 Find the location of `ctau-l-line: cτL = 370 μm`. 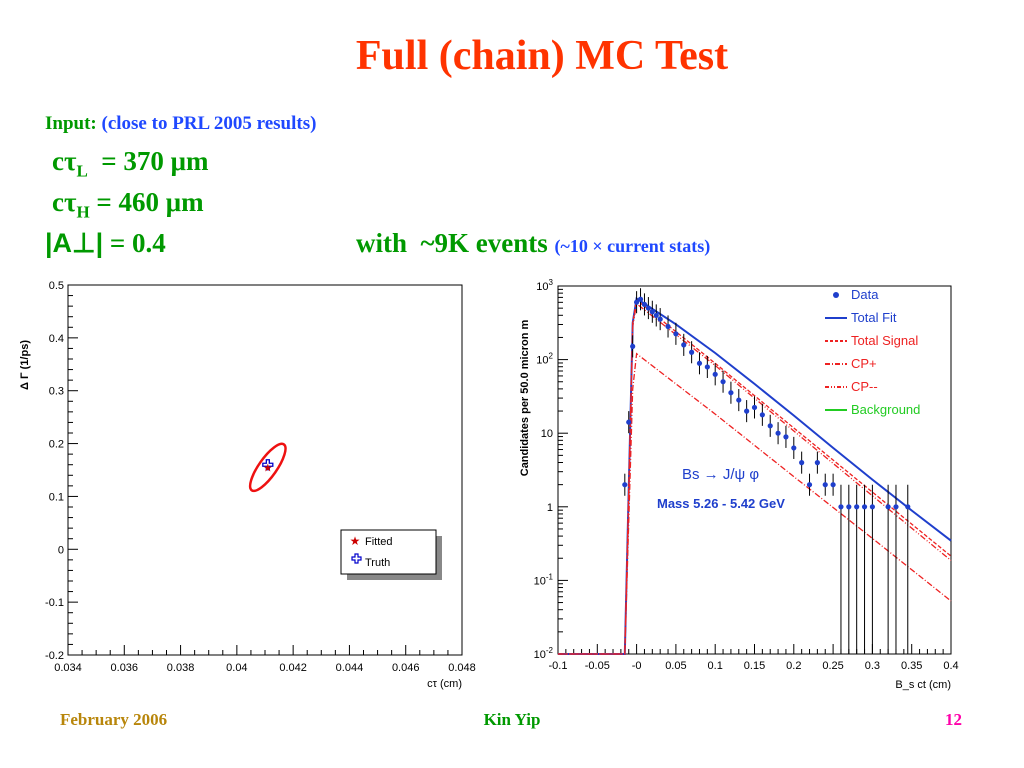

ctau-l-line: cτL = 370 μm is located at coordinates (130, 163).